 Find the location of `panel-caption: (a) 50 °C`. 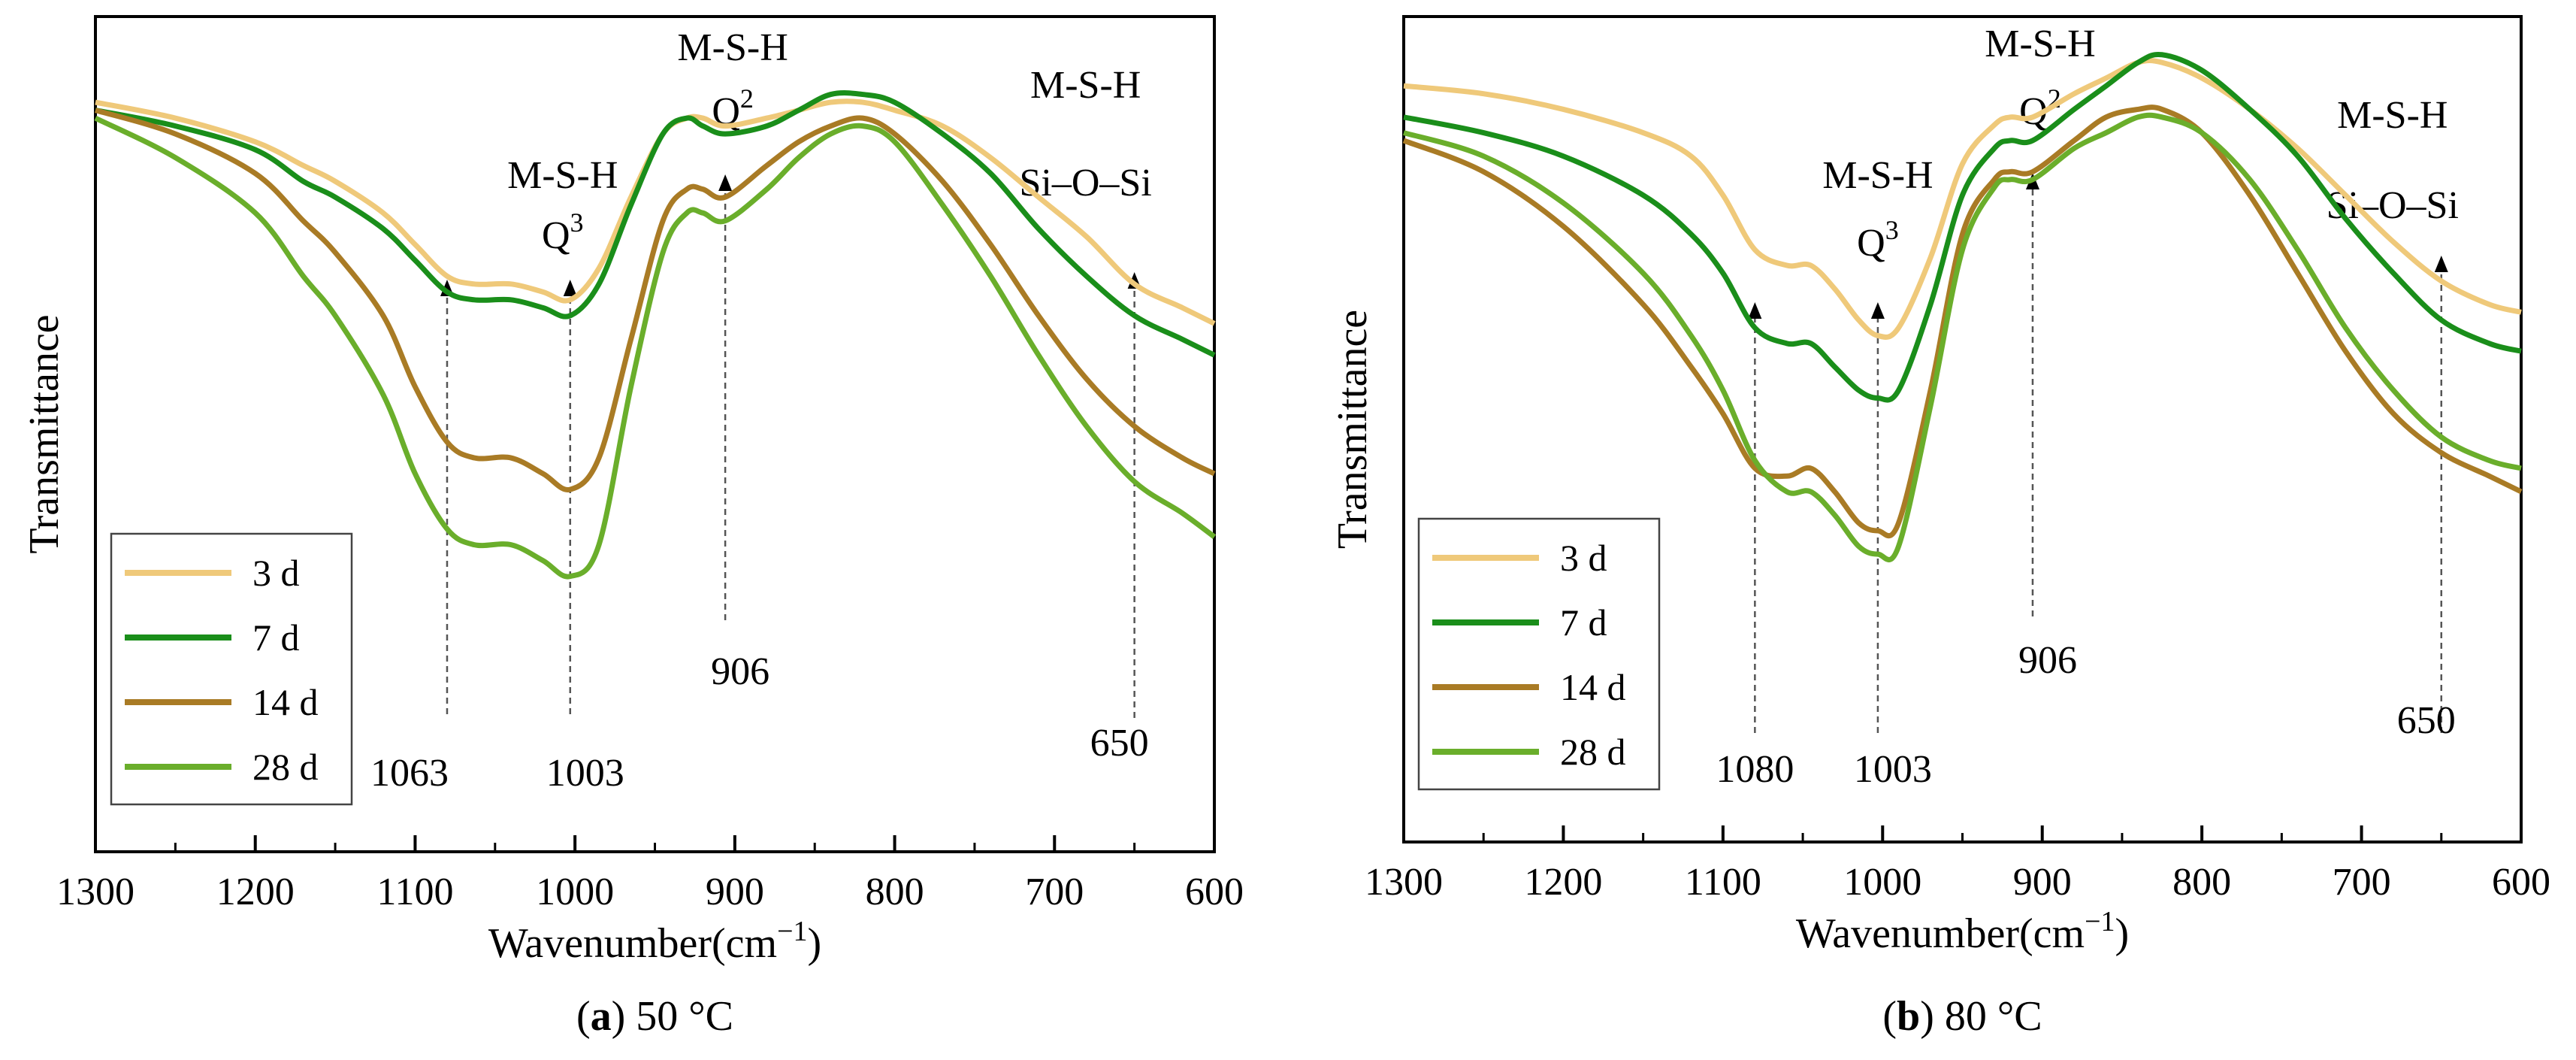

panel-caption: (a) 50 °C is located at coordinates (654, 1016).